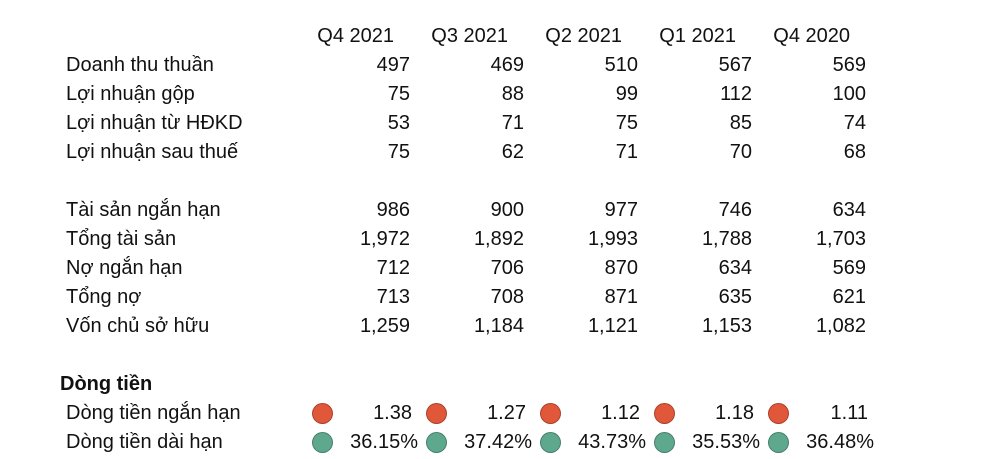 This screenshot has width=1003, height=459. What do you see at coordinates (384, 326) in the screenshot?
I see `cell-value: 1,259` at bounding box center [384, 326].